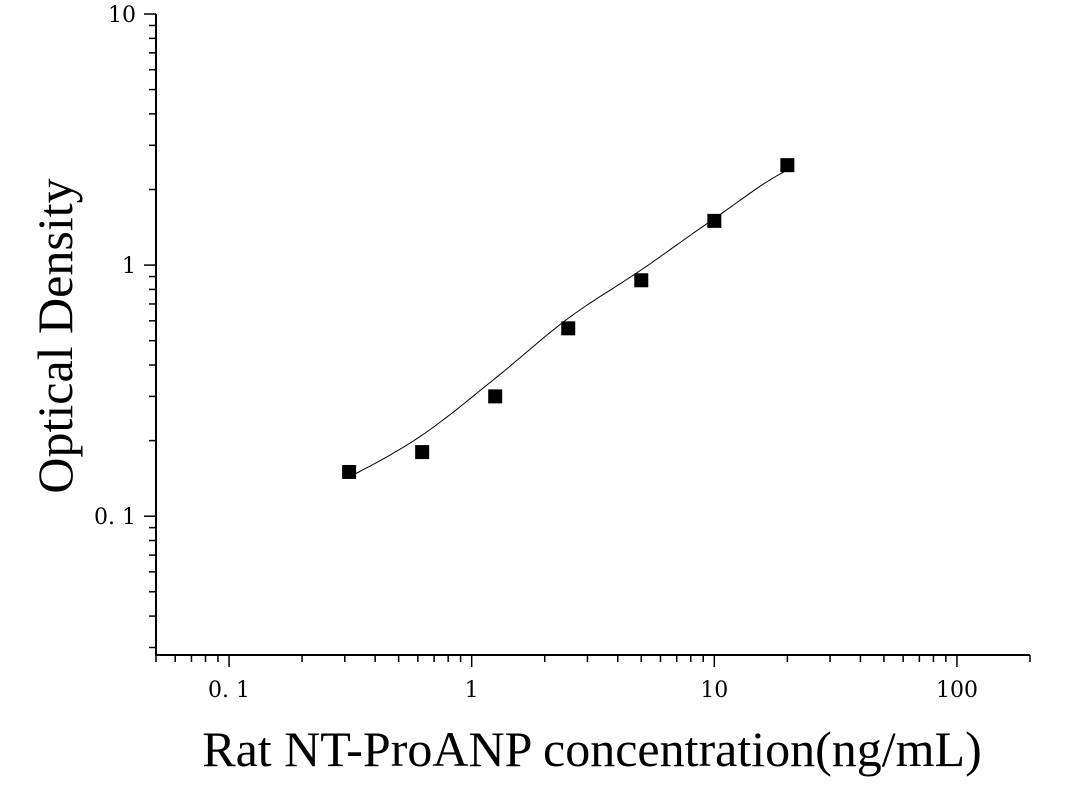 Image resolution: width=1077 pixels, height=787 pixels. What do you see at coordinates (592, 749) in the screenshot?
I see `x-axis-title: Rat NT-ProANP concentration(ng/mL)` at bounding box center [592, 749].